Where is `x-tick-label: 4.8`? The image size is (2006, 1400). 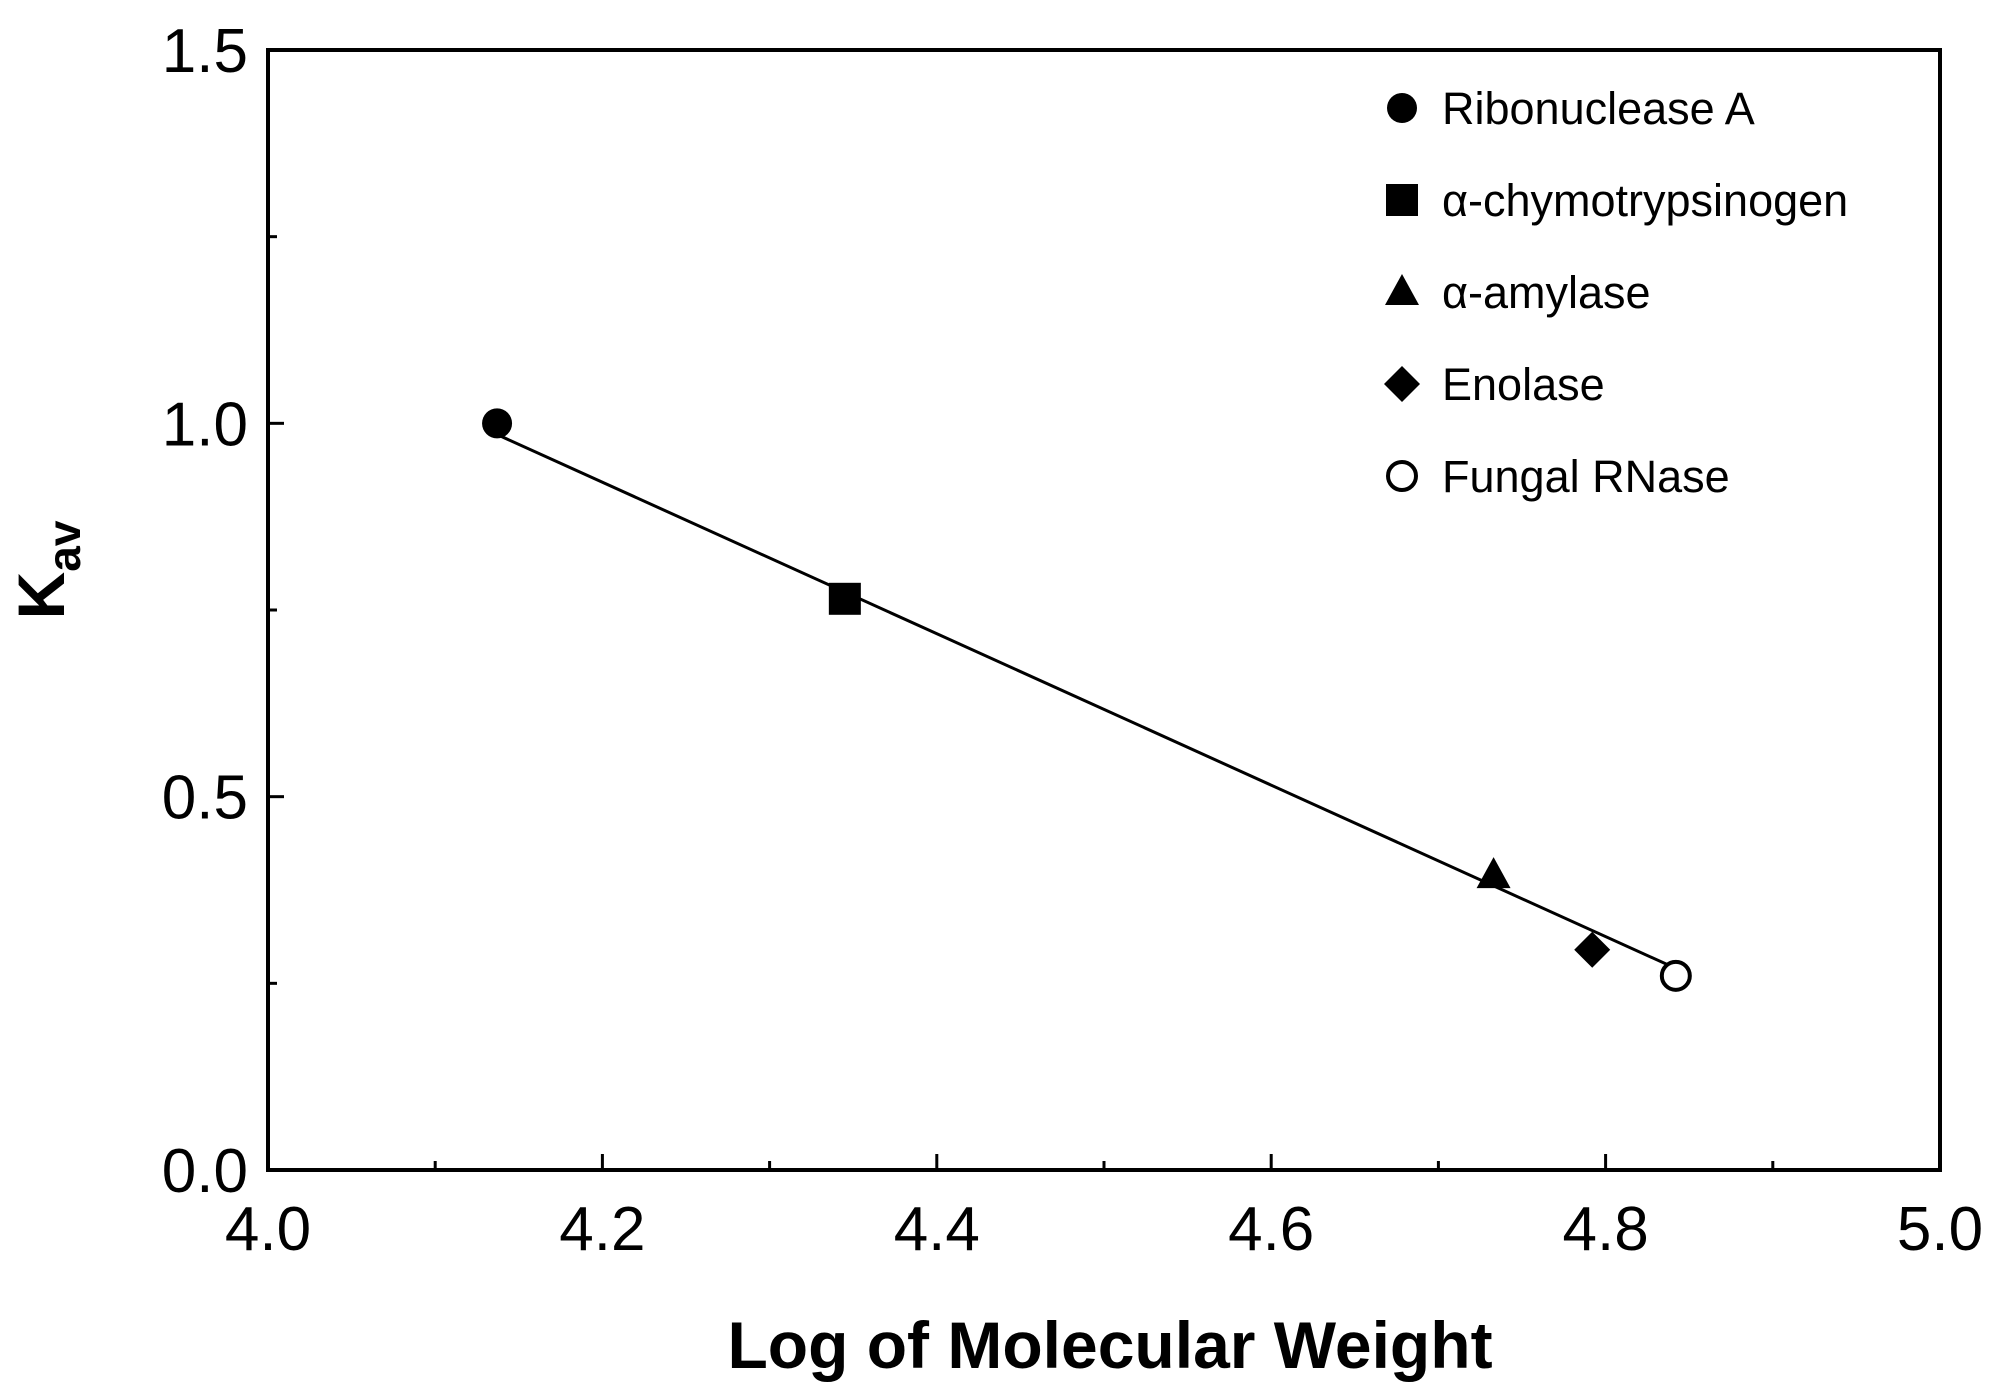
x-tick-label: 4.8 is located at coordinates (1605, 1229).